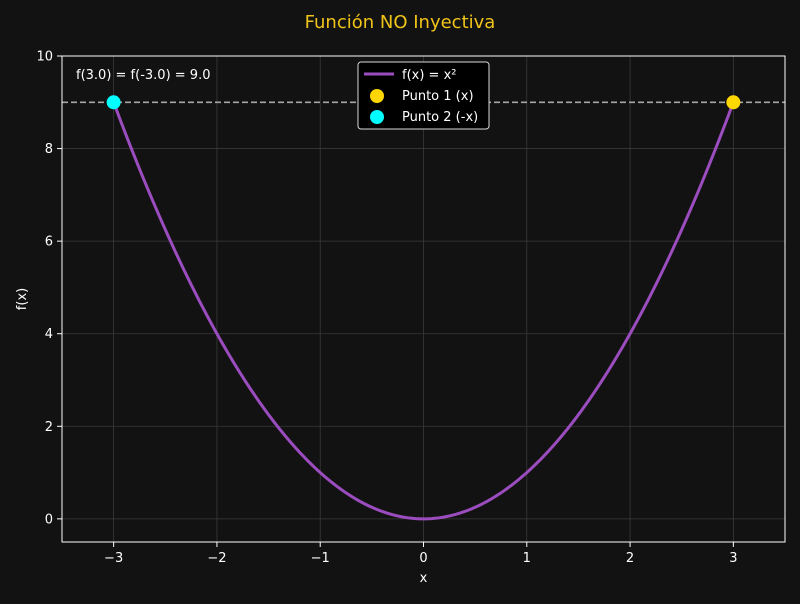 The width and height of the screenshot is (800, 604). What do you see at coordinates (216, 558) in the screenshot?
I see `x-tick-label: −2` at bounding box center [216, 558].